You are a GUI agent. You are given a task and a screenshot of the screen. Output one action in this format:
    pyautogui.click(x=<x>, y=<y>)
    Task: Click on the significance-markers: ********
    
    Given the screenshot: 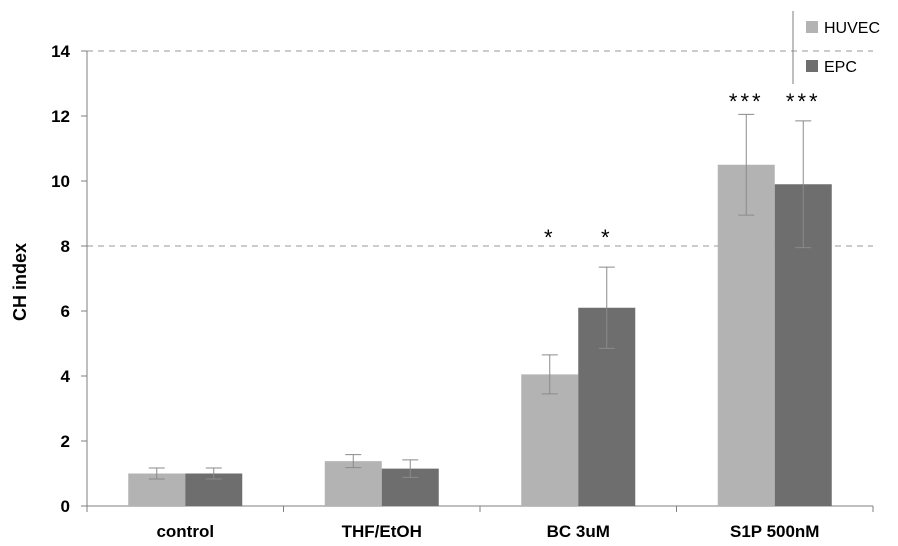 What is the action you would take?
    pyautogui.click(x=682, y=169)
    